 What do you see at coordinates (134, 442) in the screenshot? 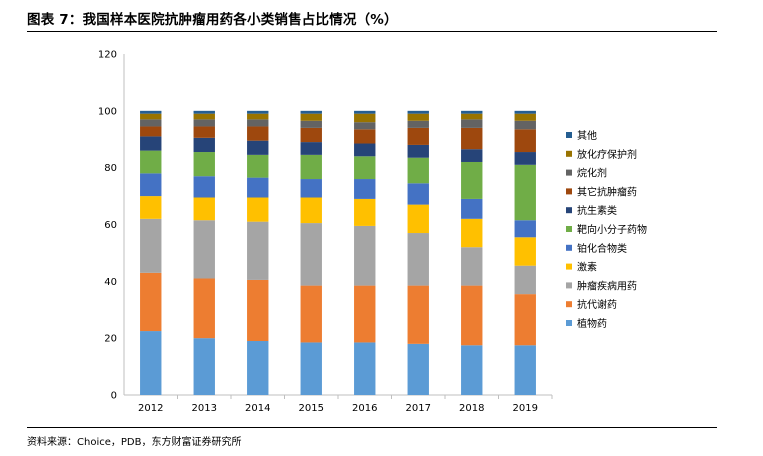
I see `source-note: 资料来源：Choice，PDB，东方财富证券研究所` at bounding box center [134, 442].